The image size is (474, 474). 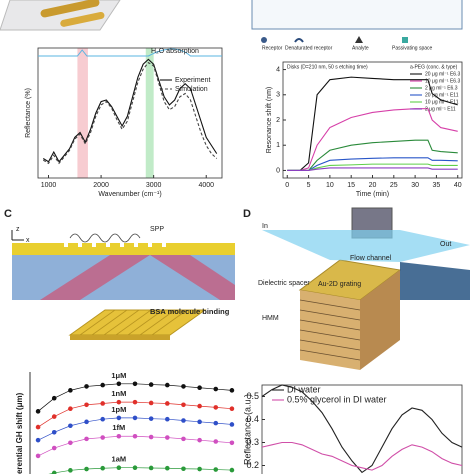 I want to click on x-tick-label: 1000, so click(x=49, y=185).